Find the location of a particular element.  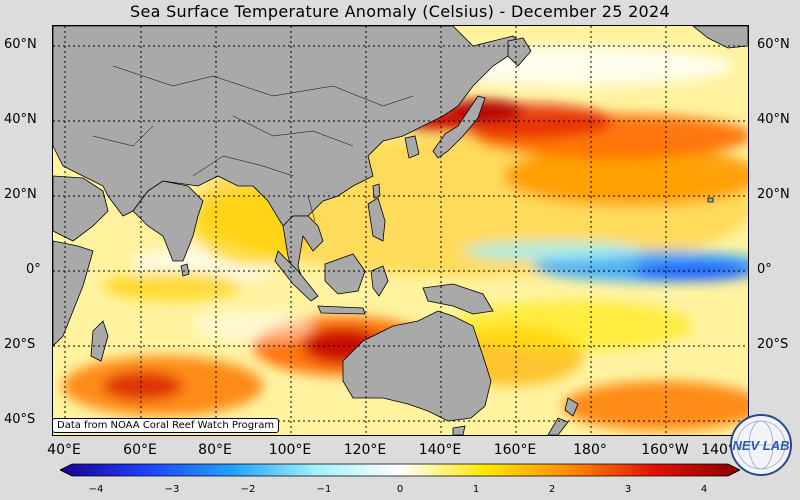

lon-label: 40°E is located at coordinates (64, 450).